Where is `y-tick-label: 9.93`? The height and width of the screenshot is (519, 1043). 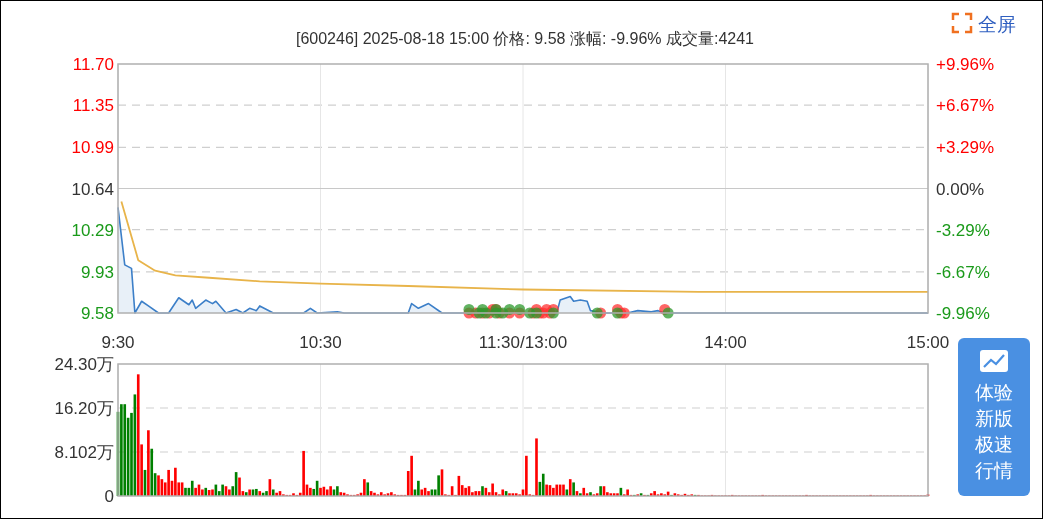
y-tick-label: 9.93 is located at coordinates (97, 272).